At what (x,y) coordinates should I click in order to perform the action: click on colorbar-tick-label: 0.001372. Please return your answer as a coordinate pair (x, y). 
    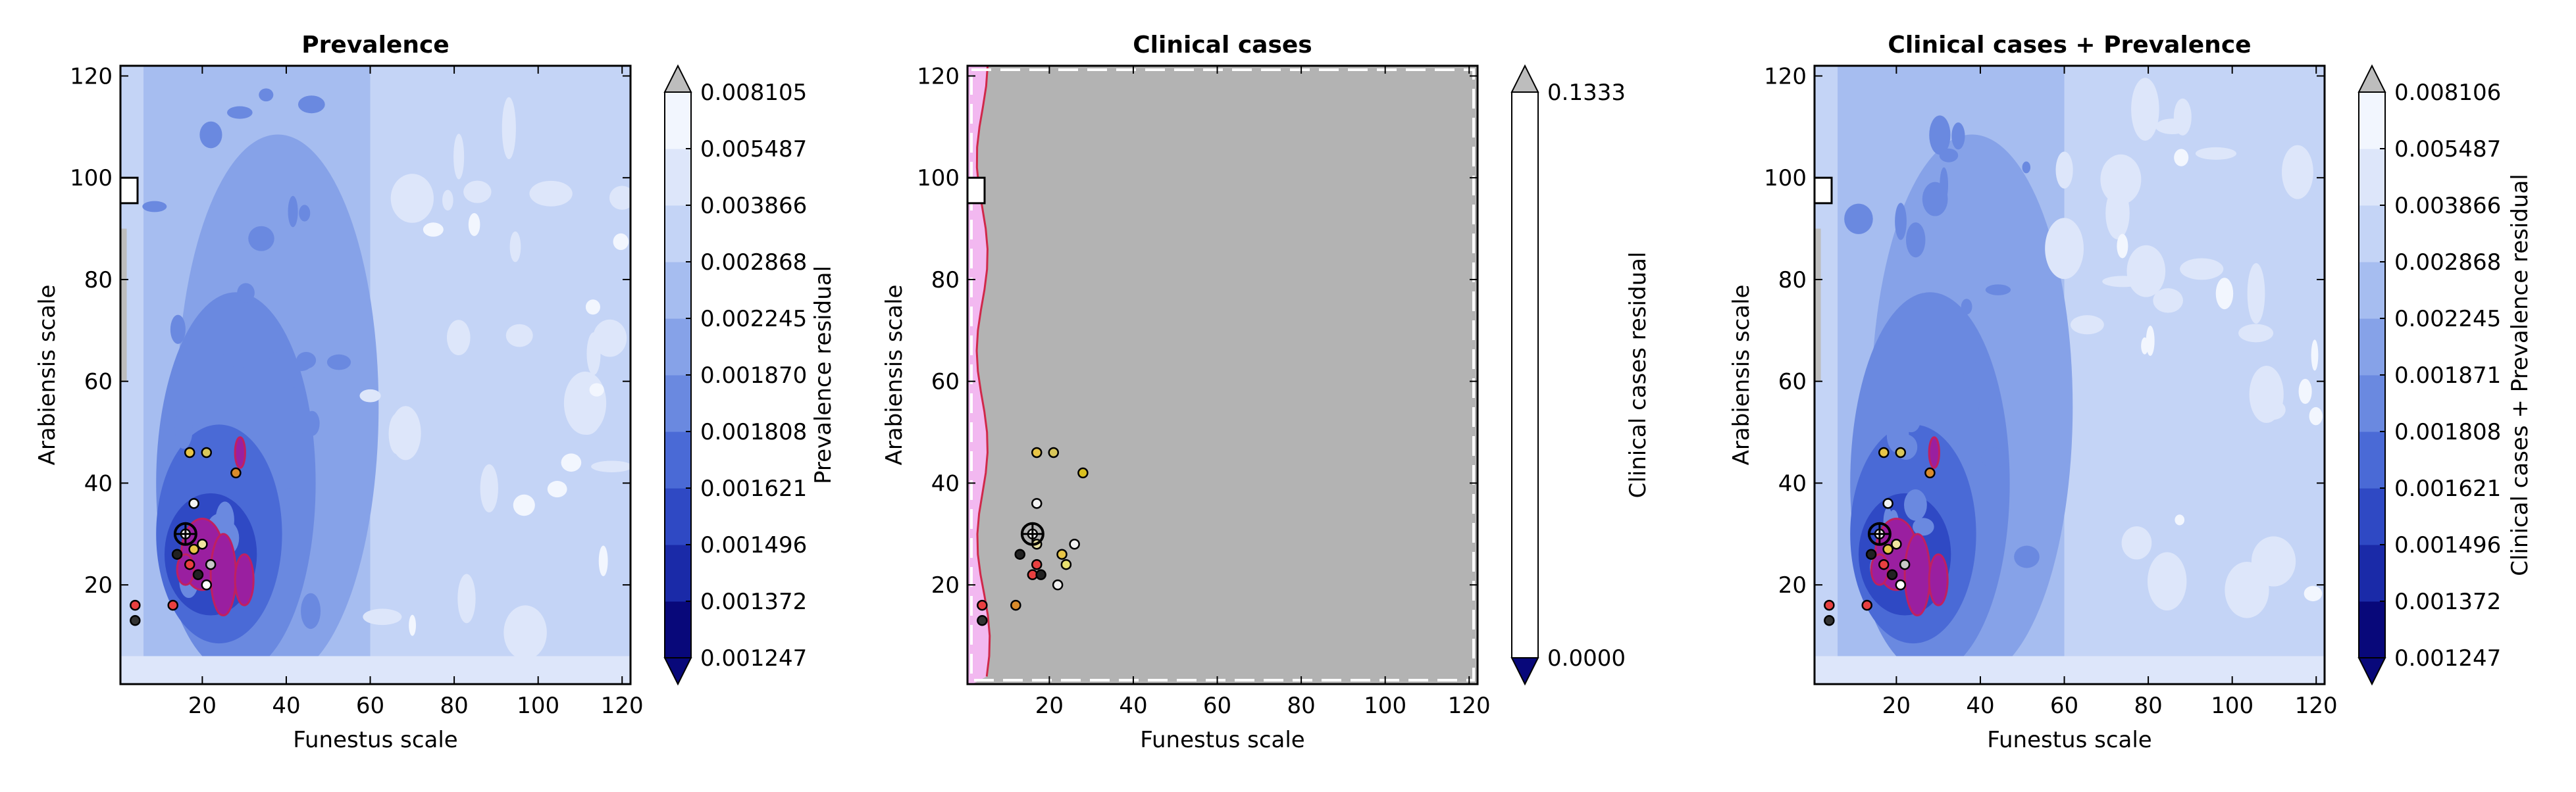
    Looking at the image, I should click on (753, 602).